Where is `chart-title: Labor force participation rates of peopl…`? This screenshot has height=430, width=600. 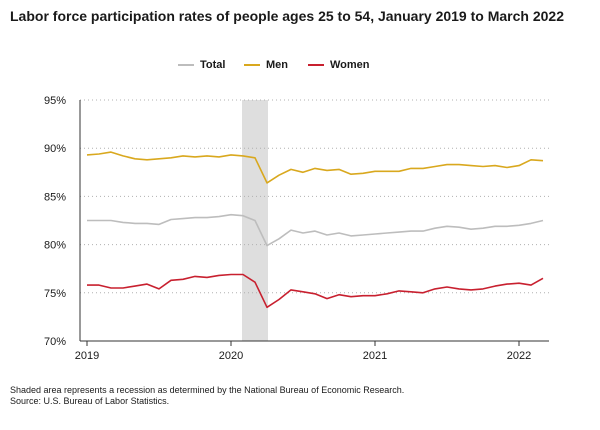
chart-title: Labor force participation rates of peopl… is located at coordinates (287, 16).